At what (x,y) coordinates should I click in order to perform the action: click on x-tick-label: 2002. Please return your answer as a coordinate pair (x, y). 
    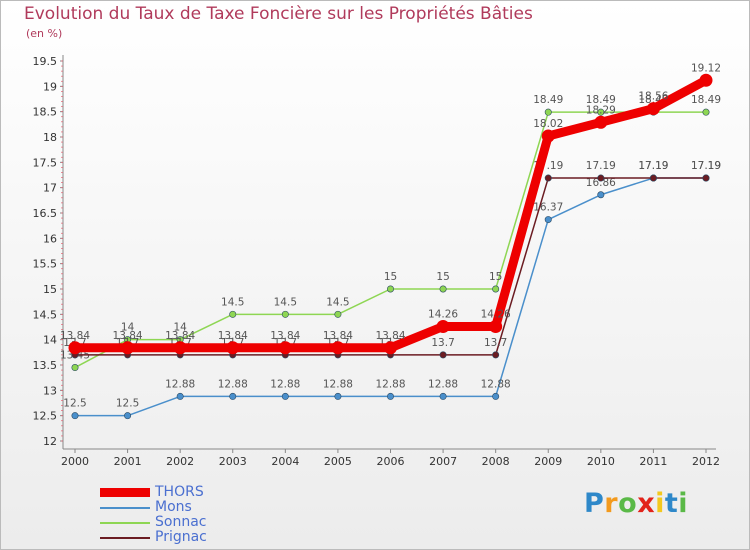
    Looking at the image, I should click on (180, 461).